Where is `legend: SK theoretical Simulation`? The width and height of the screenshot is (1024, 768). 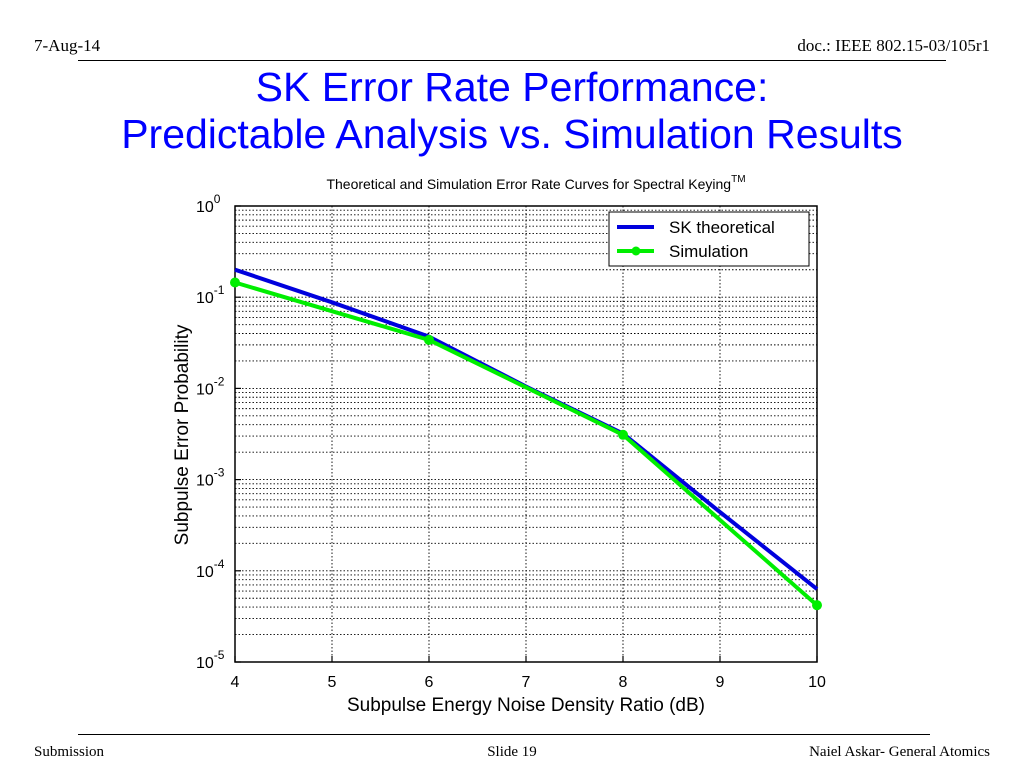
legend: SK theoretical Simulation is located at coordinates (709, 239).